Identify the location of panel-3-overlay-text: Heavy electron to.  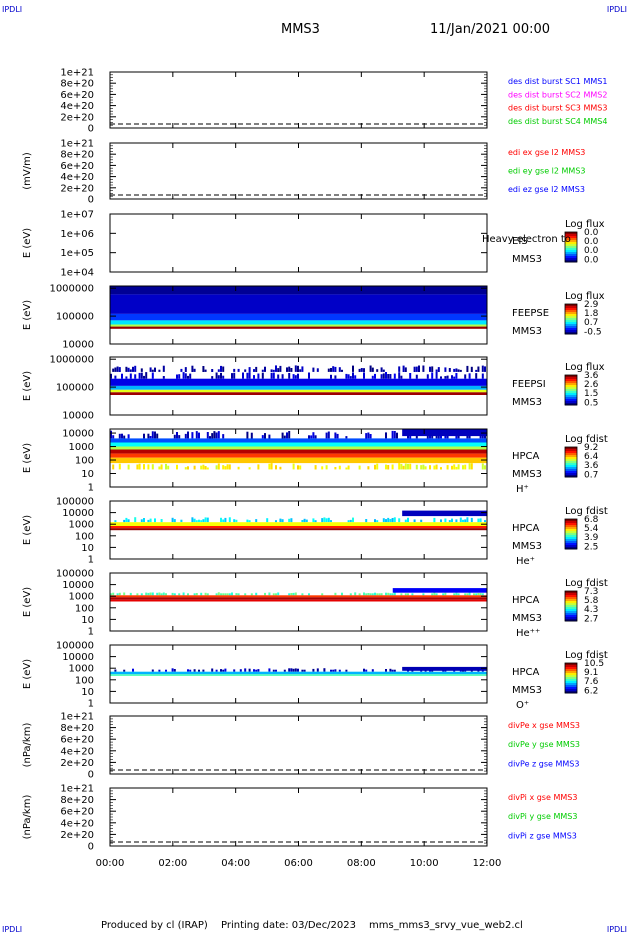
(526, 239).